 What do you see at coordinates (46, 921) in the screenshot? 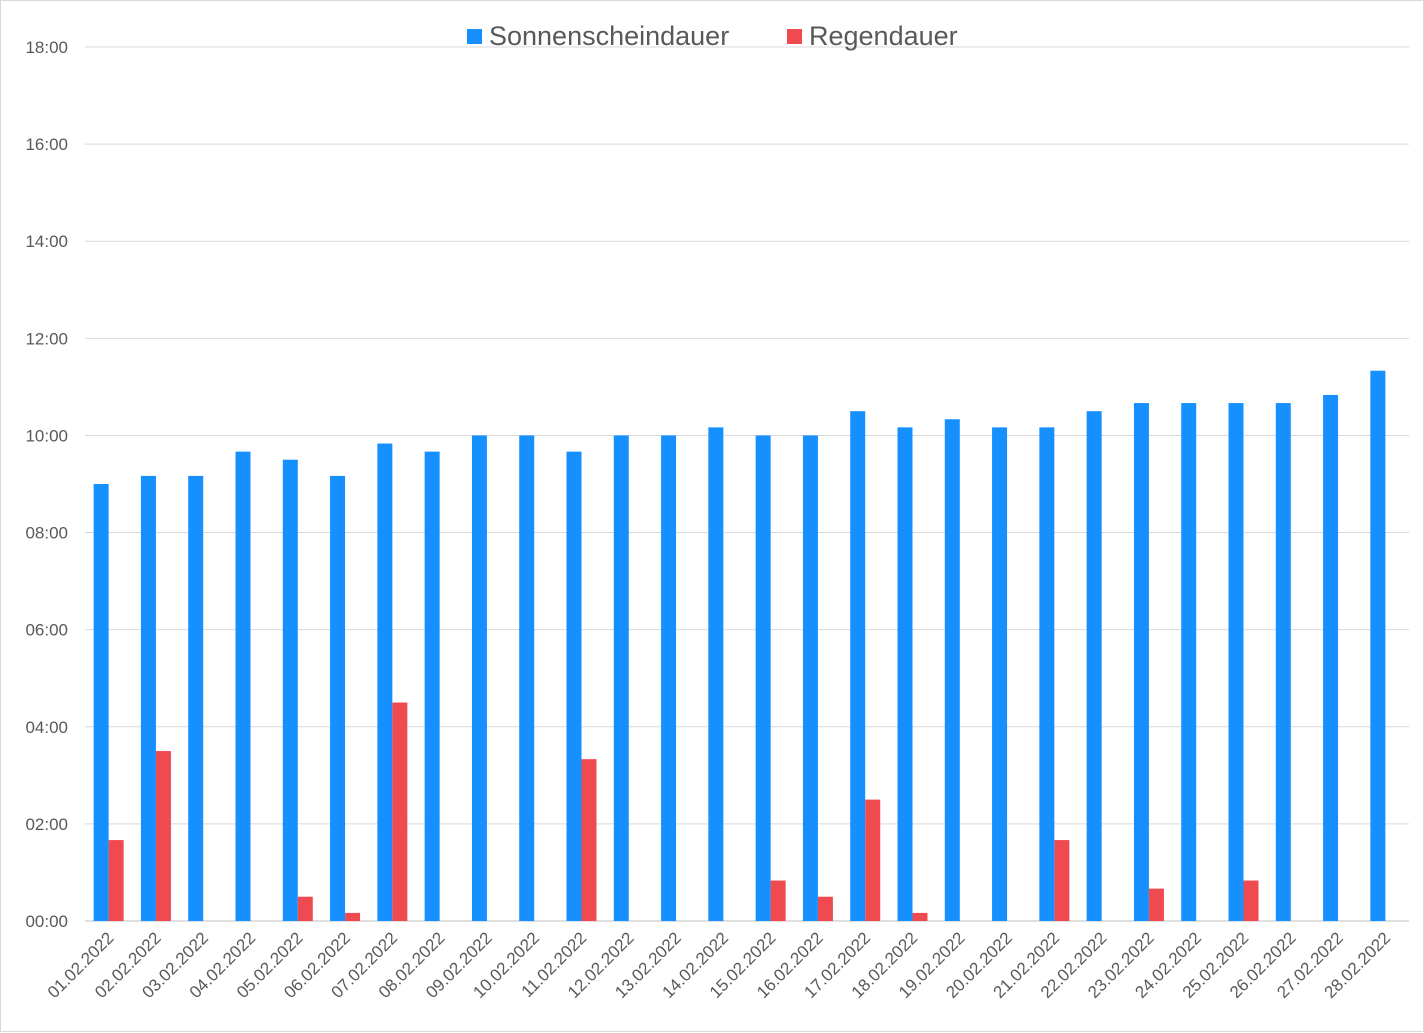
I see `y-tick-label: 00:00` at bounding box center [46, 921].